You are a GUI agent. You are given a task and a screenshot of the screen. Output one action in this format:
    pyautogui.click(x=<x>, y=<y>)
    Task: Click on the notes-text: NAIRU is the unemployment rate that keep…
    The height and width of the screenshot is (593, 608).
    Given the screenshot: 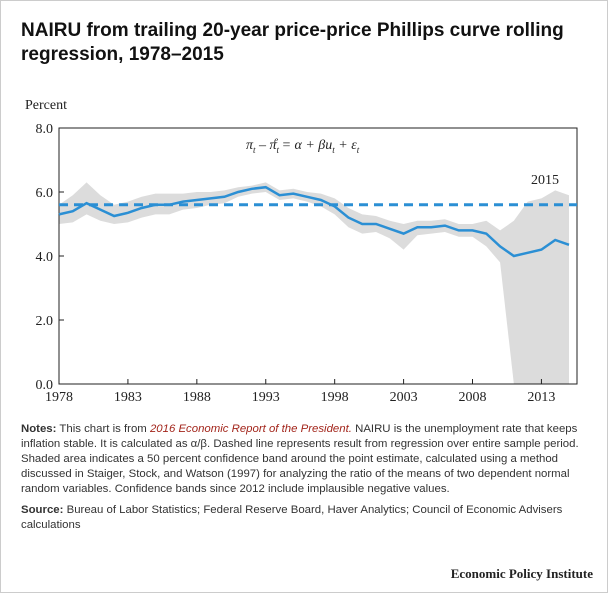 What is the action you would take?
    pyautogui.click(x=300, y=459)
    